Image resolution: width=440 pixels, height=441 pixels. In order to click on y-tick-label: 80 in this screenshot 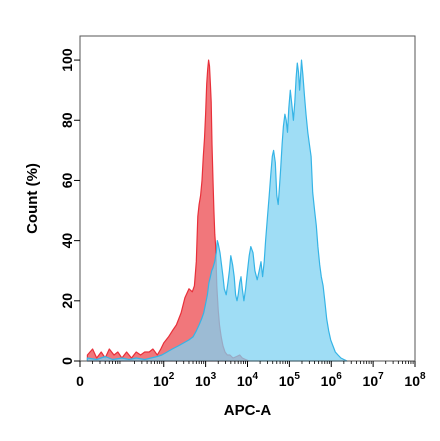, I will do `click(67, 120)`.